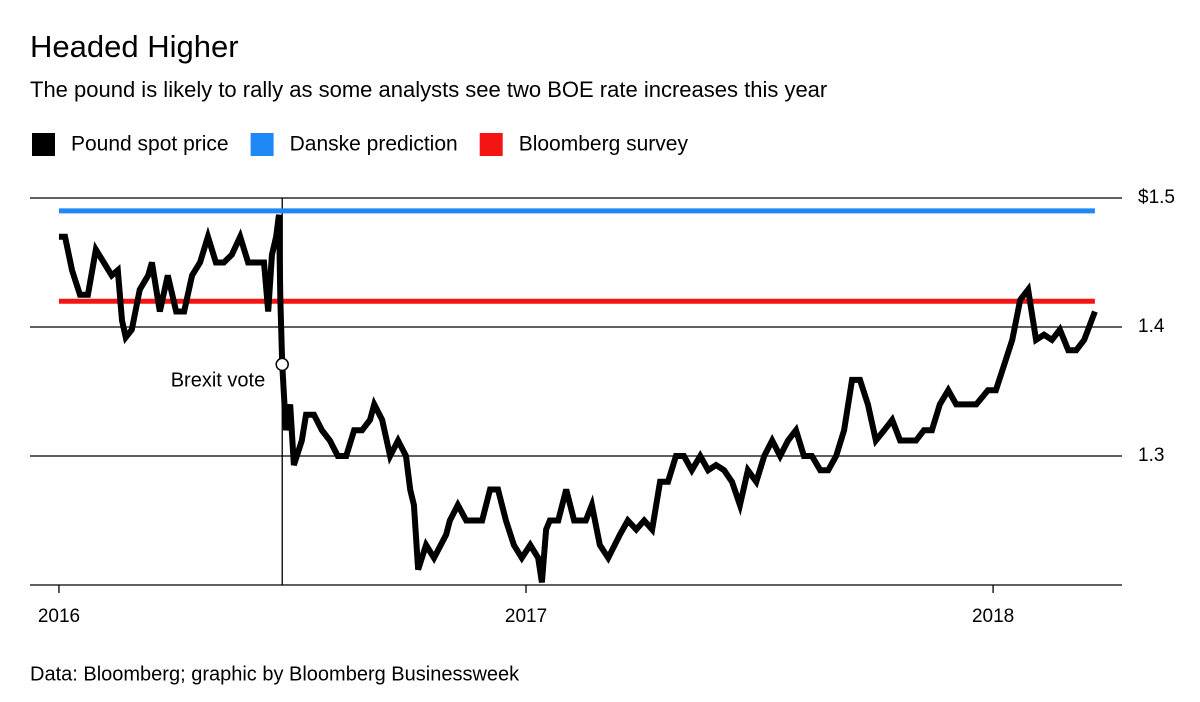 The image size is (1200, 702). Describe the element at coordinates (1151, 326) in the screenshot. I see `y-tick-label: 1.4` at that location.